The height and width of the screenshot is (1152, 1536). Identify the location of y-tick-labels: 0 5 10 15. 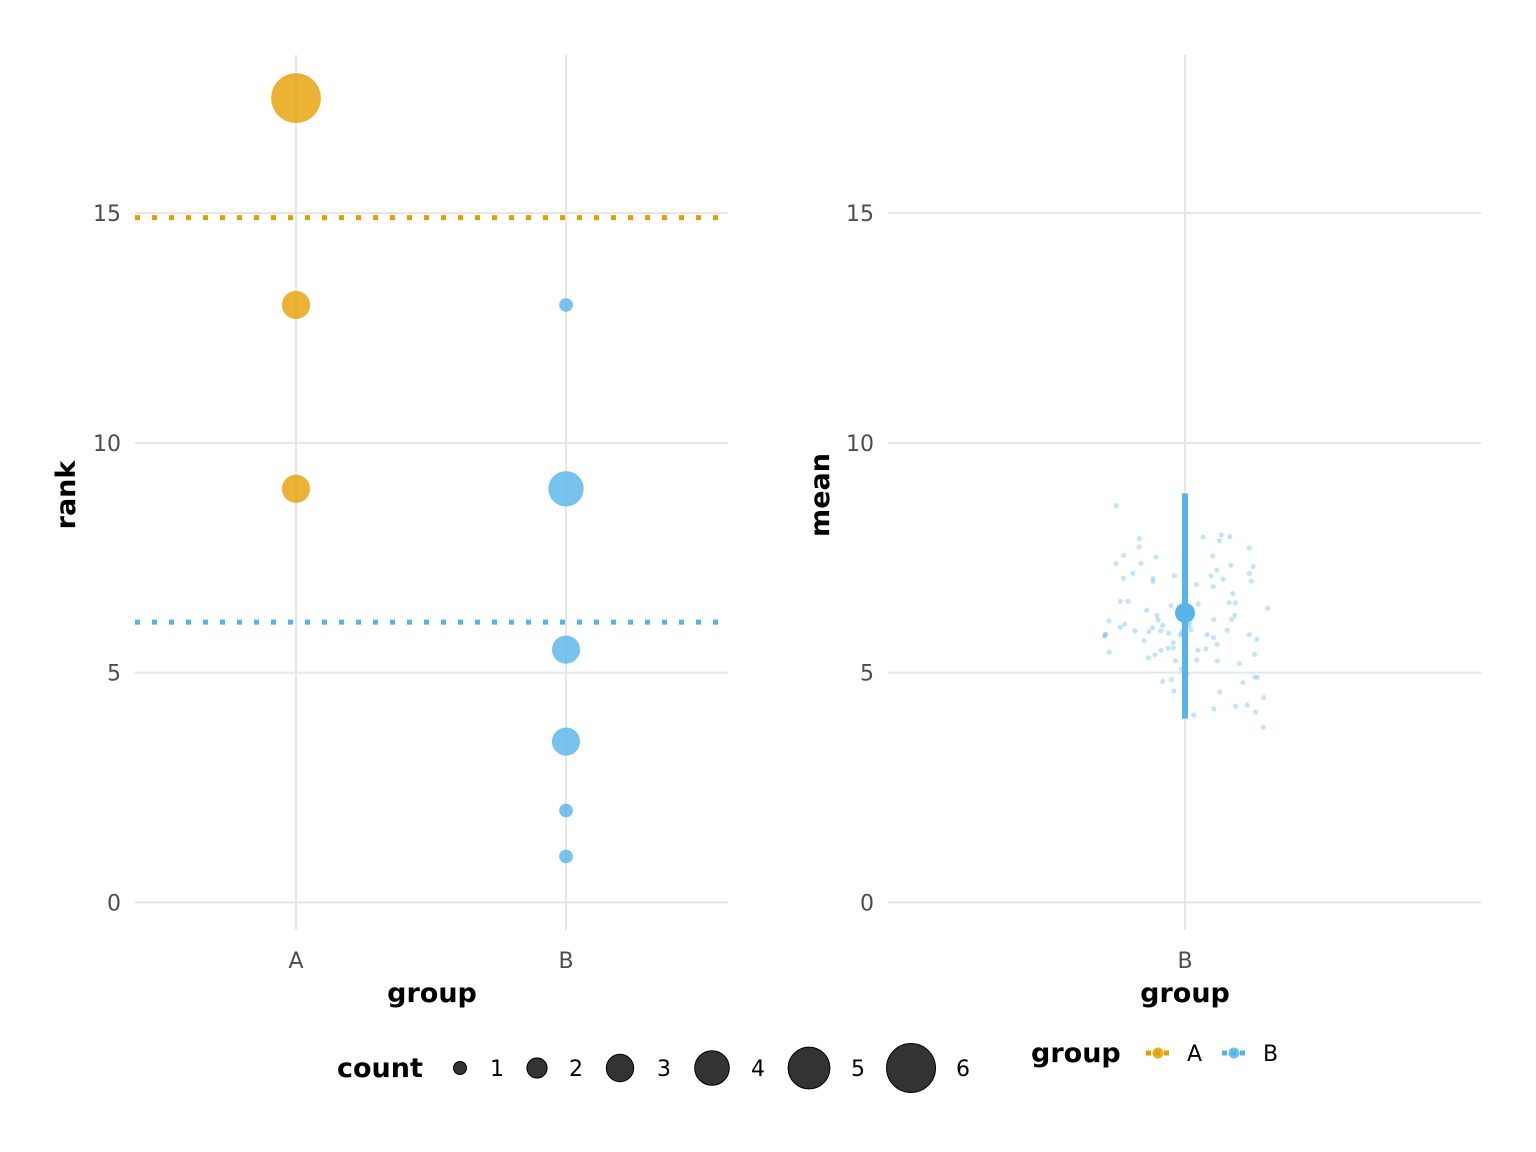
(107, 559).